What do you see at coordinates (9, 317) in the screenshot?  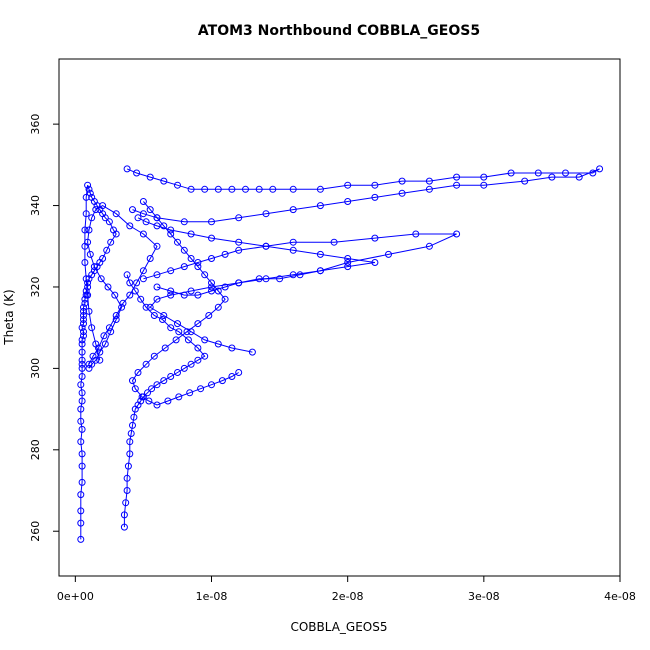 I see `y-axis-label: Theta (K)` at bounding box center [9, 317].